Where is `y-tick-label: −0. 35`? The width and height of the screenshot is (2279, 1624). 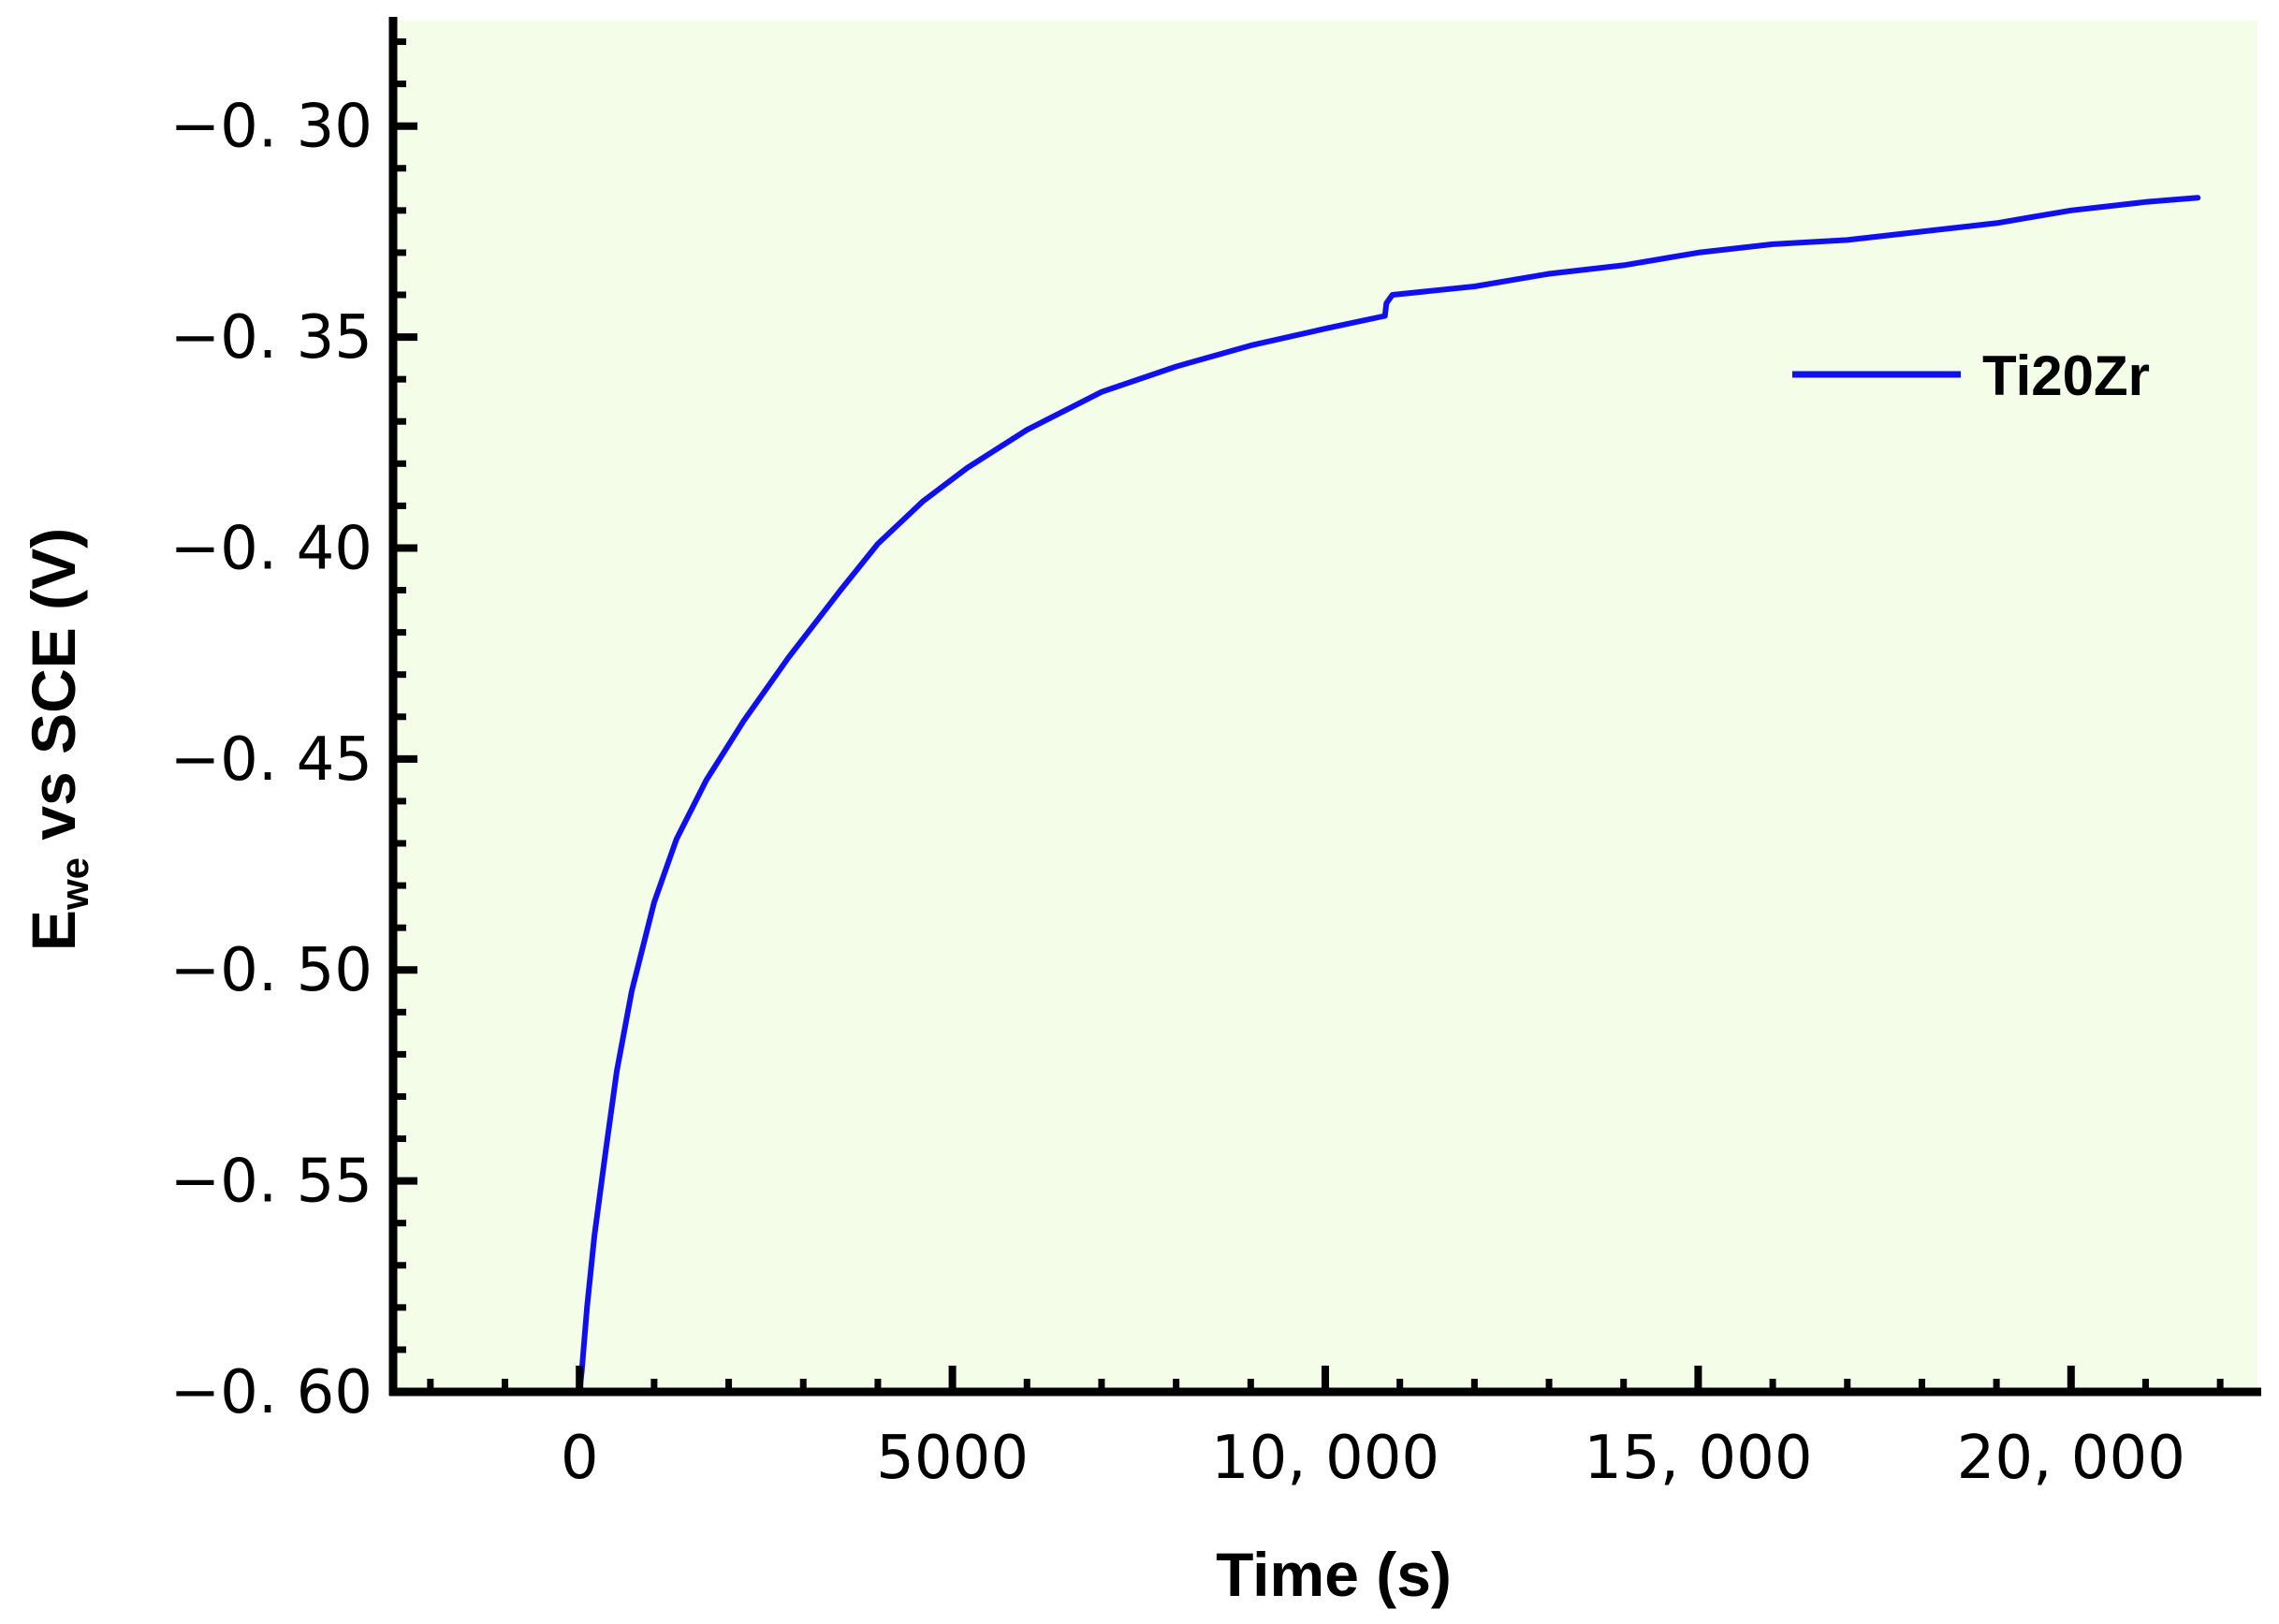
y-tick-label: −0. 35 is located at coordinates (272, 338).